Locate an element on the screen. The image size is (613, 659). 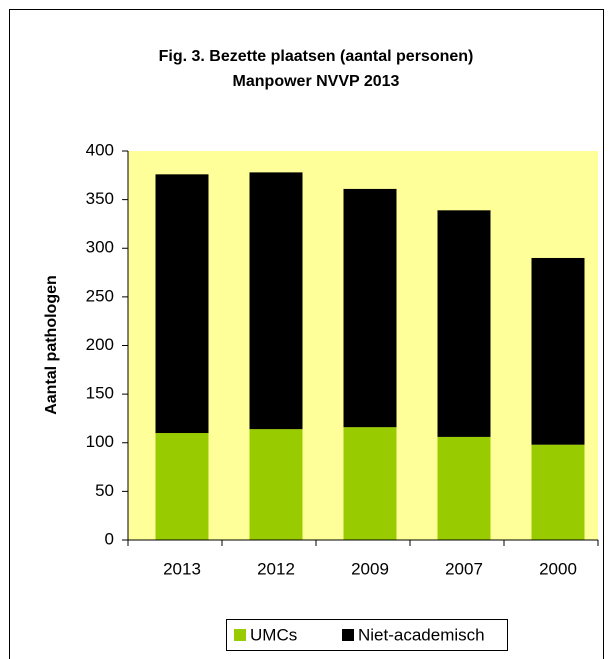
x-tick-label: 2012 is located at coordinates (276, 568).